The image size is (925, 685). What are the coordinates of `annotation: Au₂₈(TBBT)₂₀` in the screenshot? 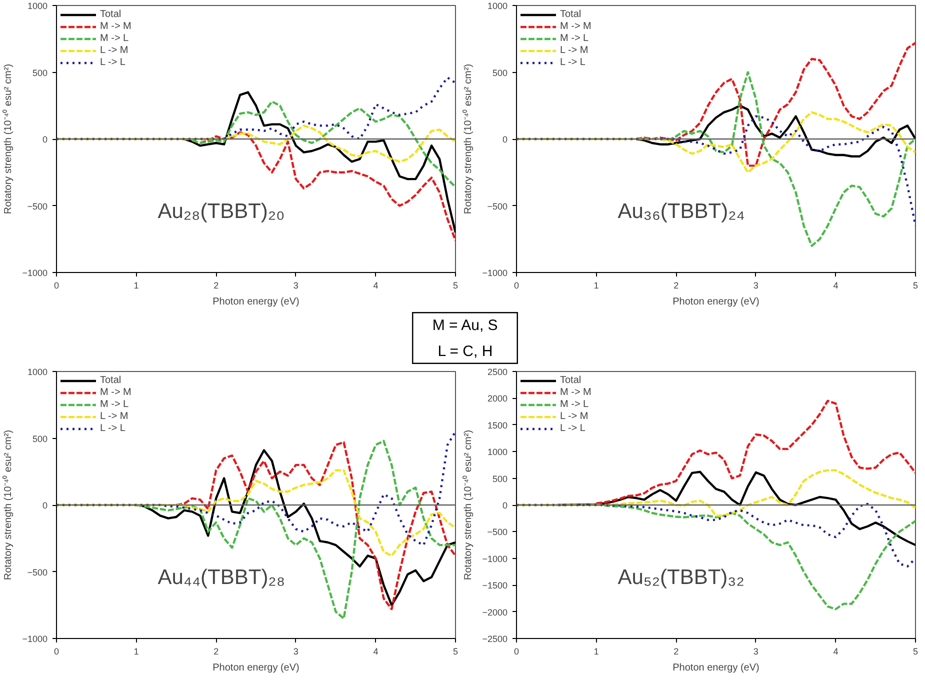 It's located at (221, 211).